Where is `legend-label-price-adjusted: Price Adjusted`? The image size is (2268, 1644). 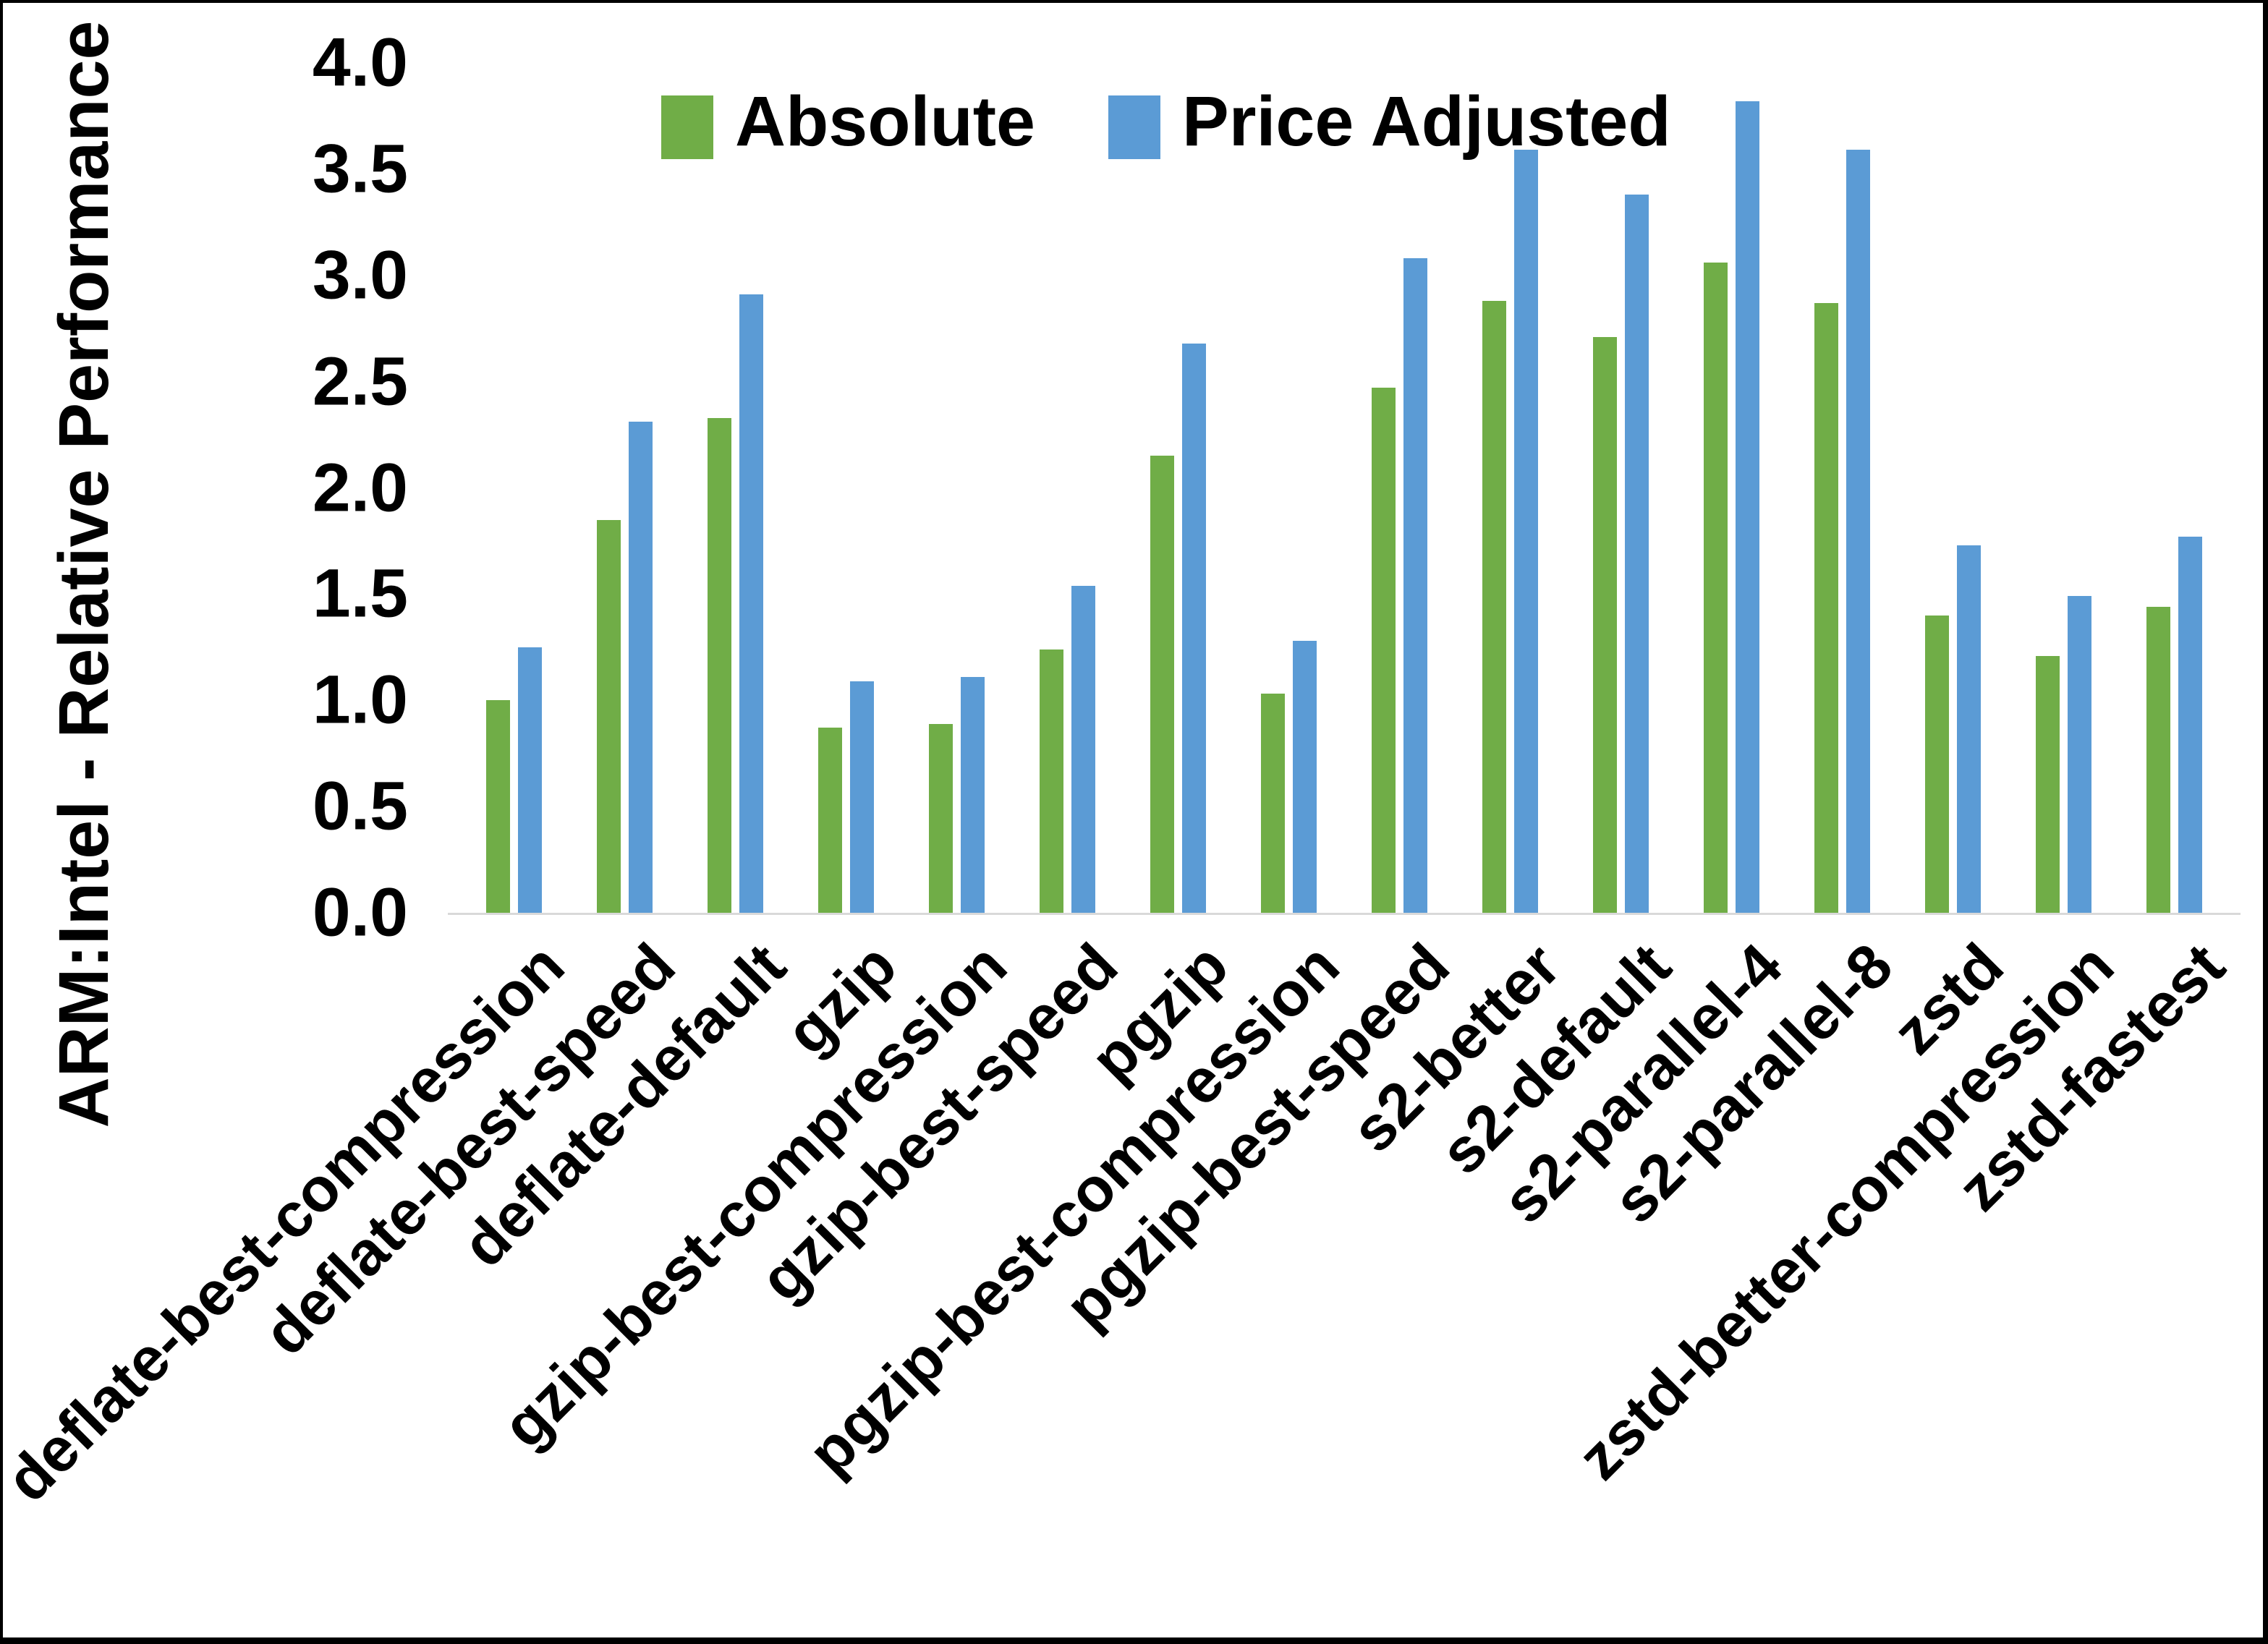 legend-label-price-adjusted: Price Adjusted is located at coordinates (1426, 121).